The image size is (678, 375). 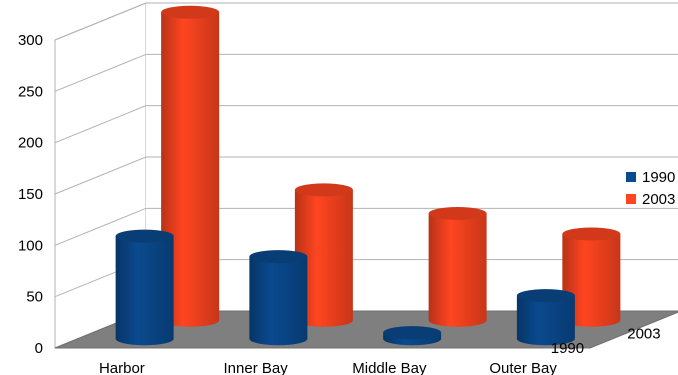 I want to click on y-tick-label: 150, so click(x=30, y=194).